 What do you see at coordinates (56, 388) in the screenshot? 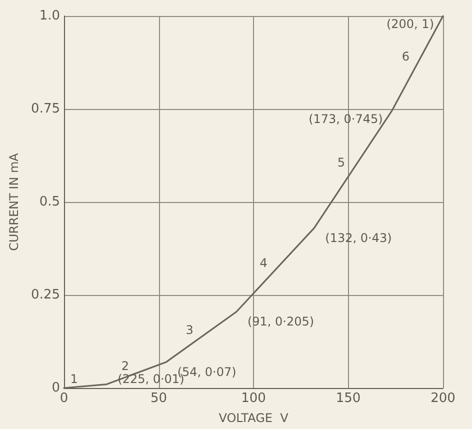
I see `y-tick-label: 0` at bounding box center [56, 388].